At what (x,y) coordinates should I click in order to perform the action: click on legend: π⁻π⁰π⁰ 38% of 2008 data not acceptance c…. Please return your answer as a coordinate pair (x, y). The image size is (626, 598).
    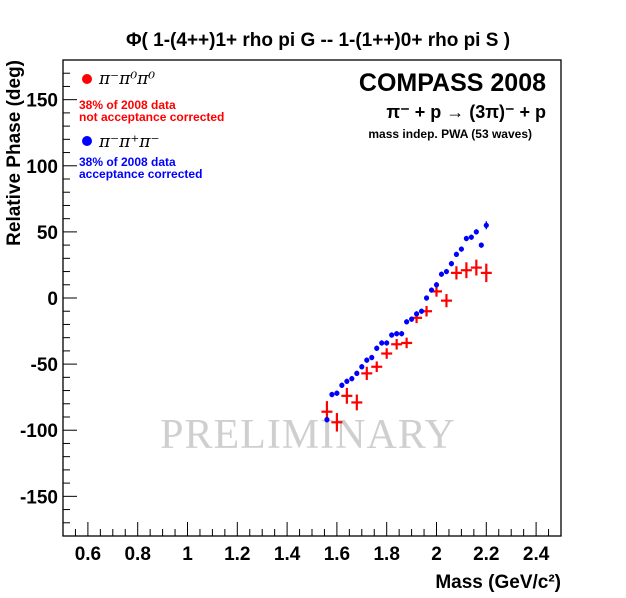
    Looking at the image, I should click on (151, 125).